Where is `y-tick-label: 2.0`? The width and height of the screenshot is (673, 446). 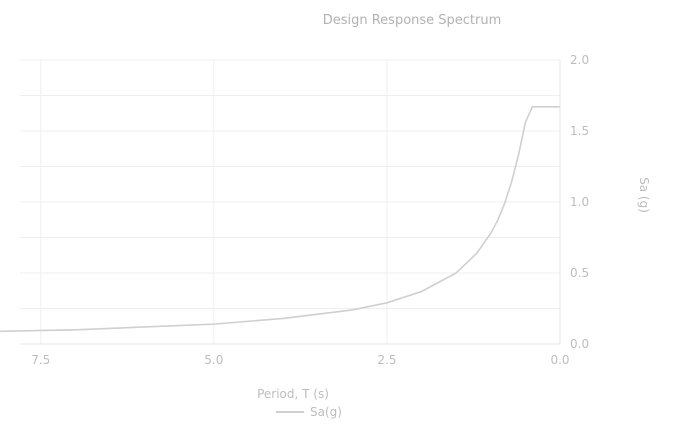
y-tick-label: 2.0 is located at coordinates (579, 60).